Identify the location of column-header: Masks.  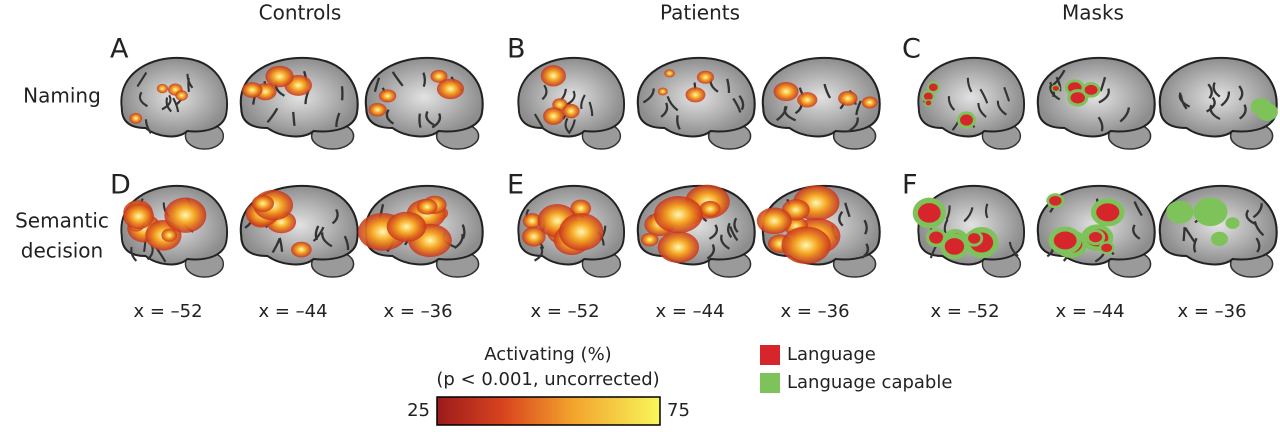
(1093, 13).